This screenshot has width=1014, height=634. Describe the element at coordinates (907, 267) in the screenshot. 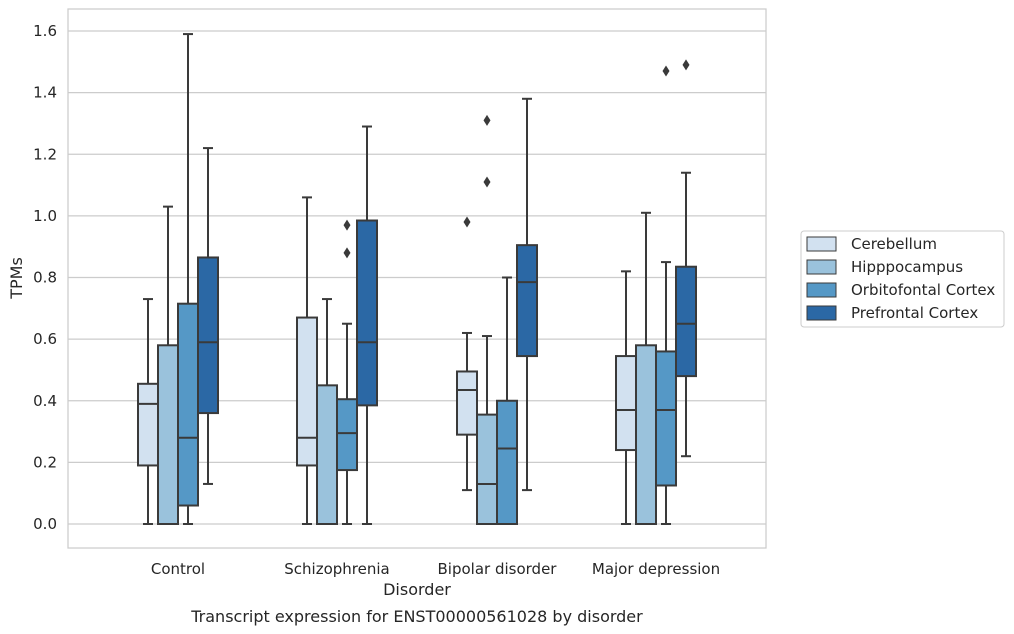

I see `legend-label: Hipppocampus` at that location.